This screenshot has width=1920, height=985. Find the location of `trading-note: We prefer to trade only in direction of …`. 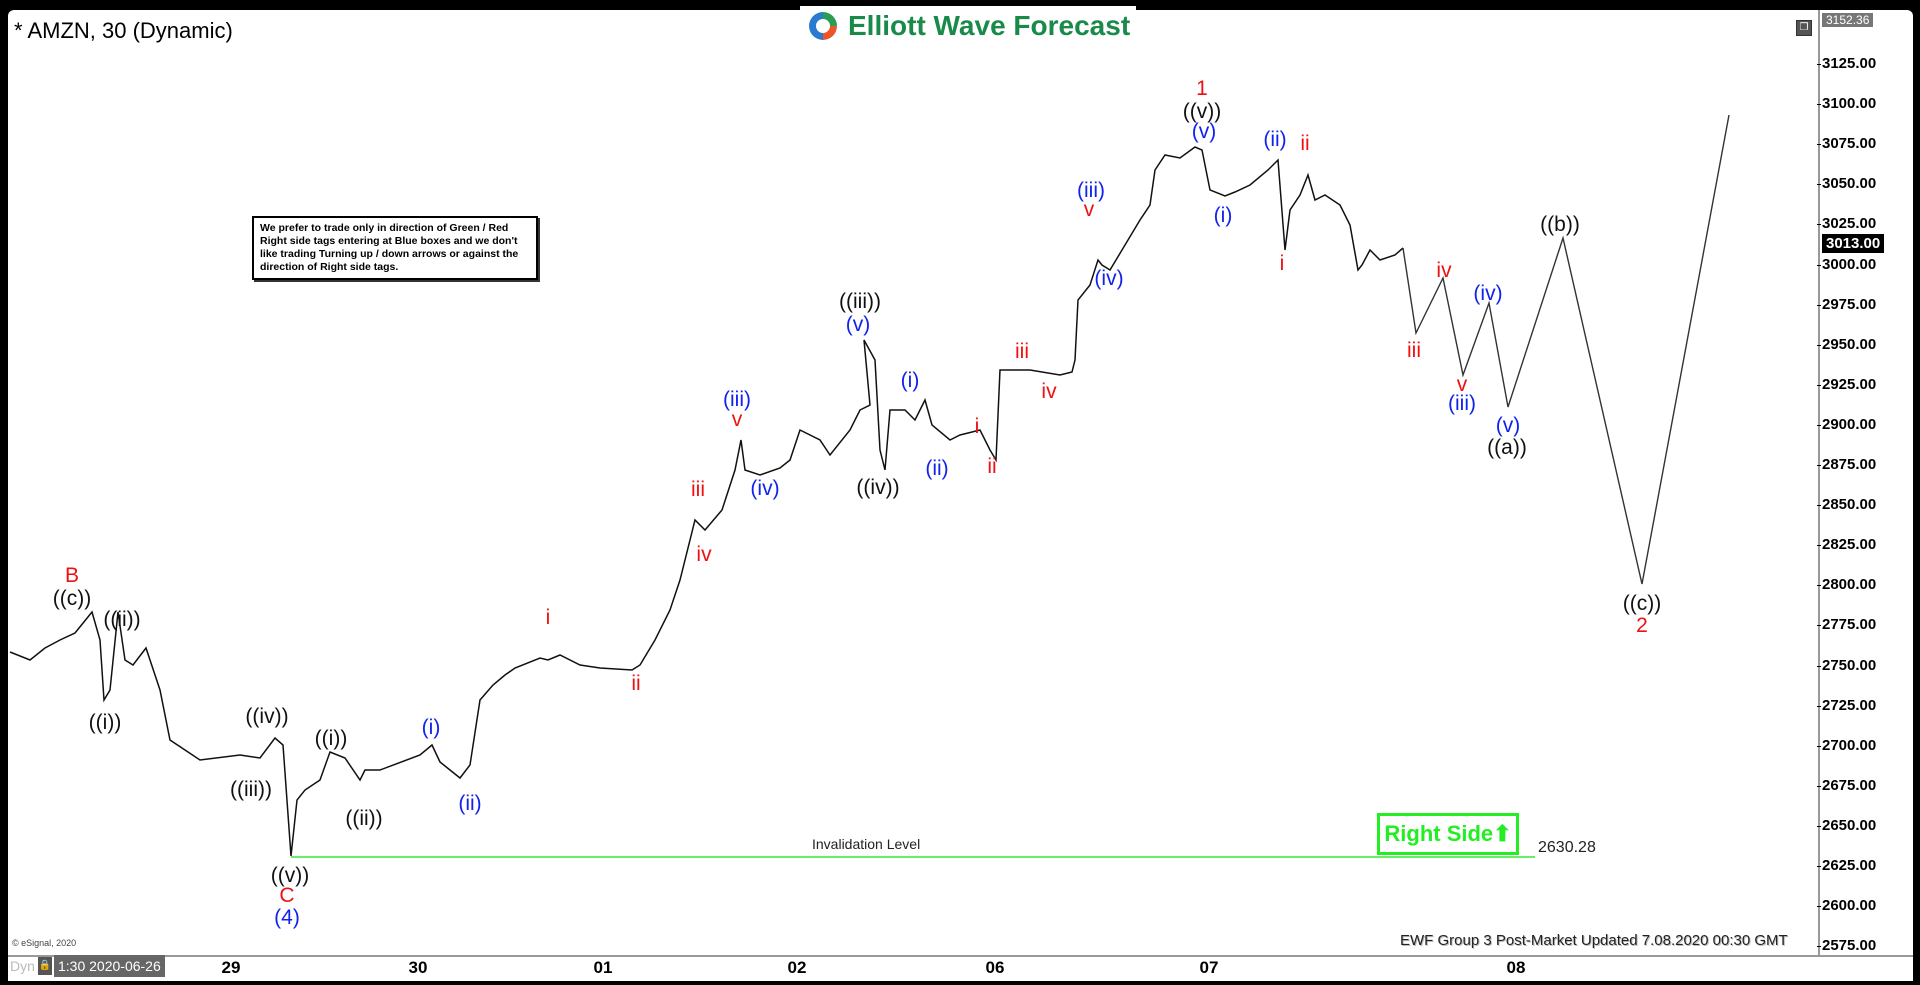

trading-note: We prefer to trade only in direction of … is located at coordinates (395, 248).